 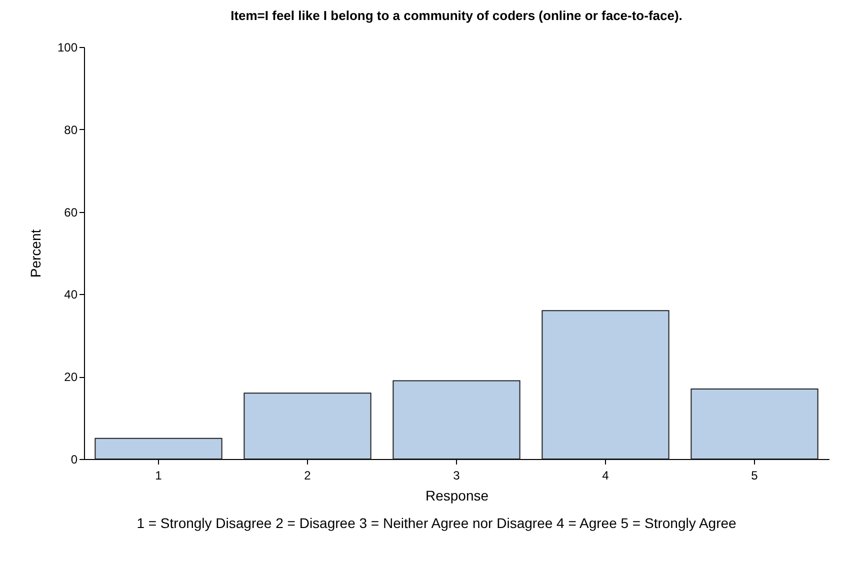 I want to click on x-tick-label: 4, so click(x=606, y=475).